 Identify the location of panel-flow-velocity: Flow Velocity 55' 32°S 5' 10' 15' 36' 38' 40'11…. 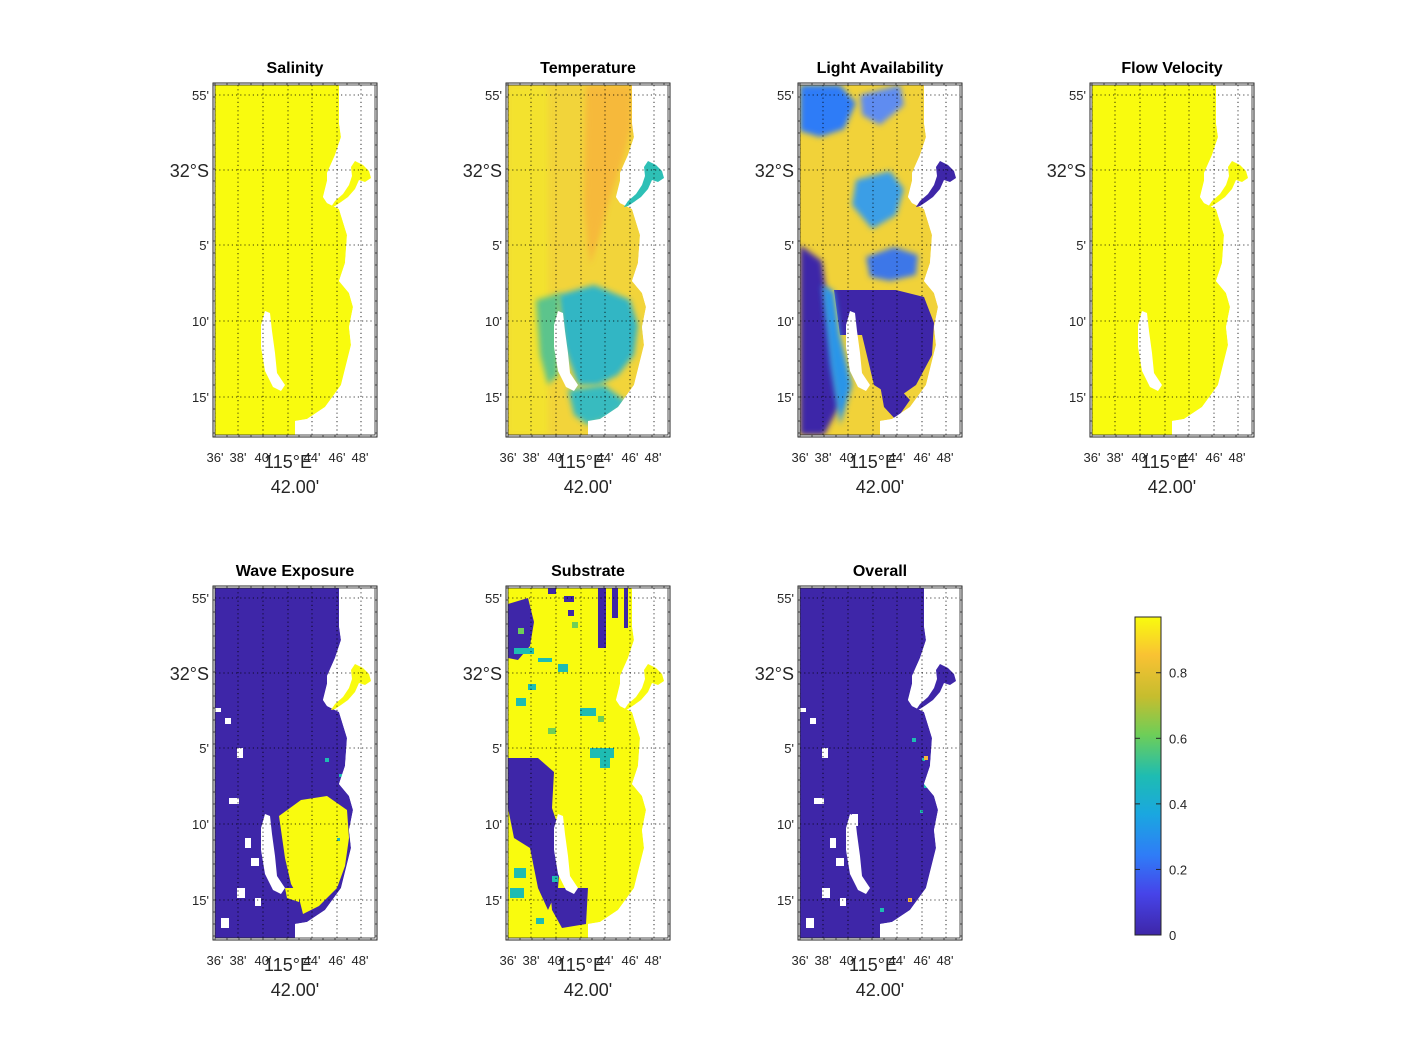
(1151, 278).